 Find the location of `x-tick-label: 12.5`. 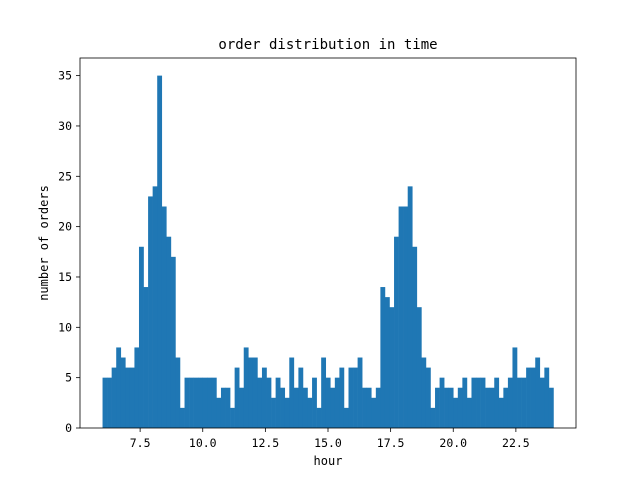

x-tick-label: 12.5 is located at coordinates (266, 443).